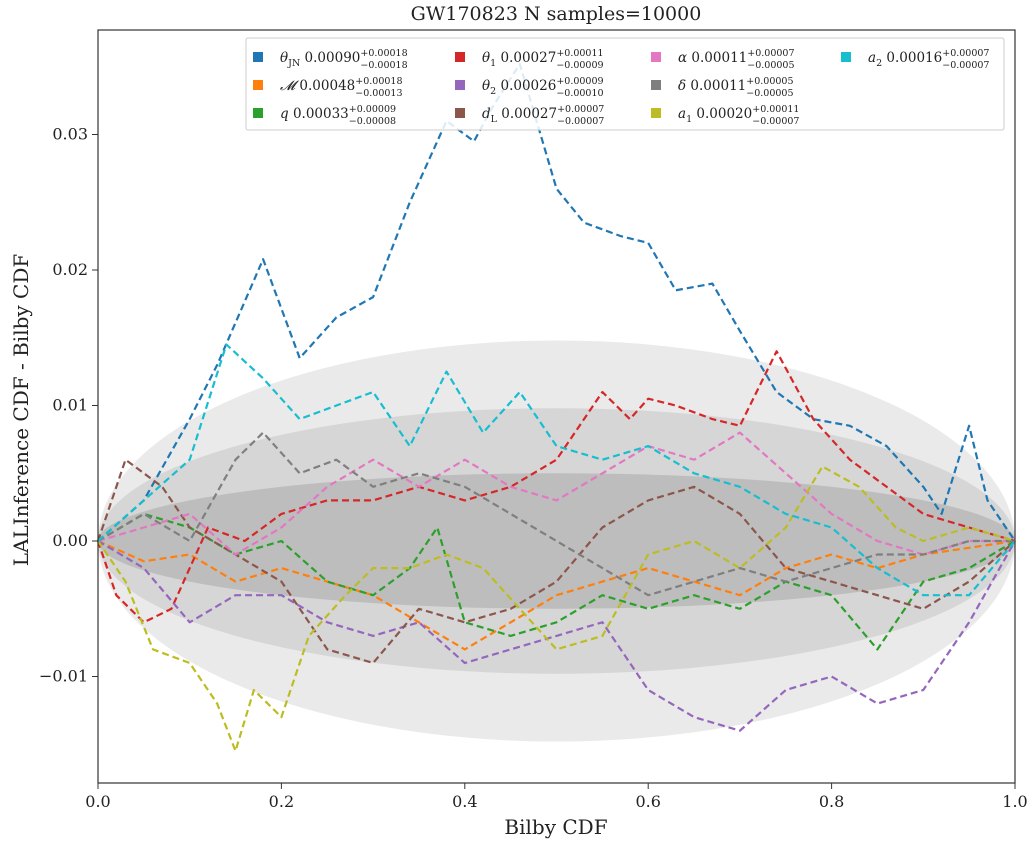 The height and width of the screenshot is (850, 1030). What do you see at coordinates (97, 801) in the screenshot?
I see `x-tick-label: 0.0` at bounding box center [97, 801].